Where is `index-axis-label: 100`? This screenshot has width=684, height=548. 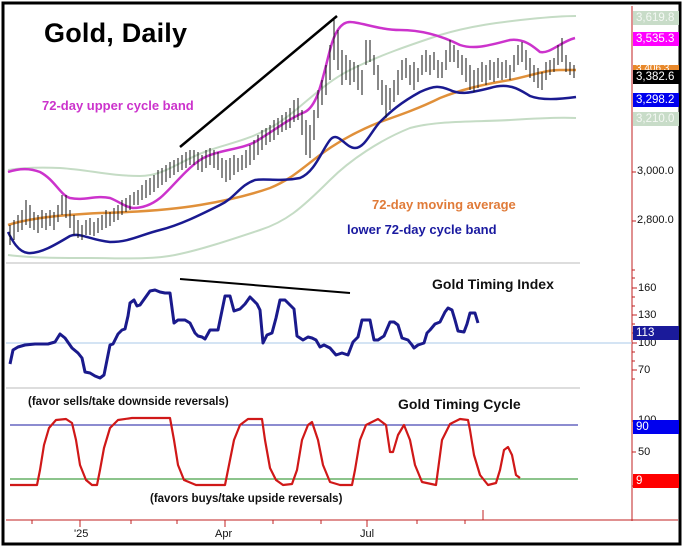 index-axis-label: 100 is located at coordinates (647, 343).